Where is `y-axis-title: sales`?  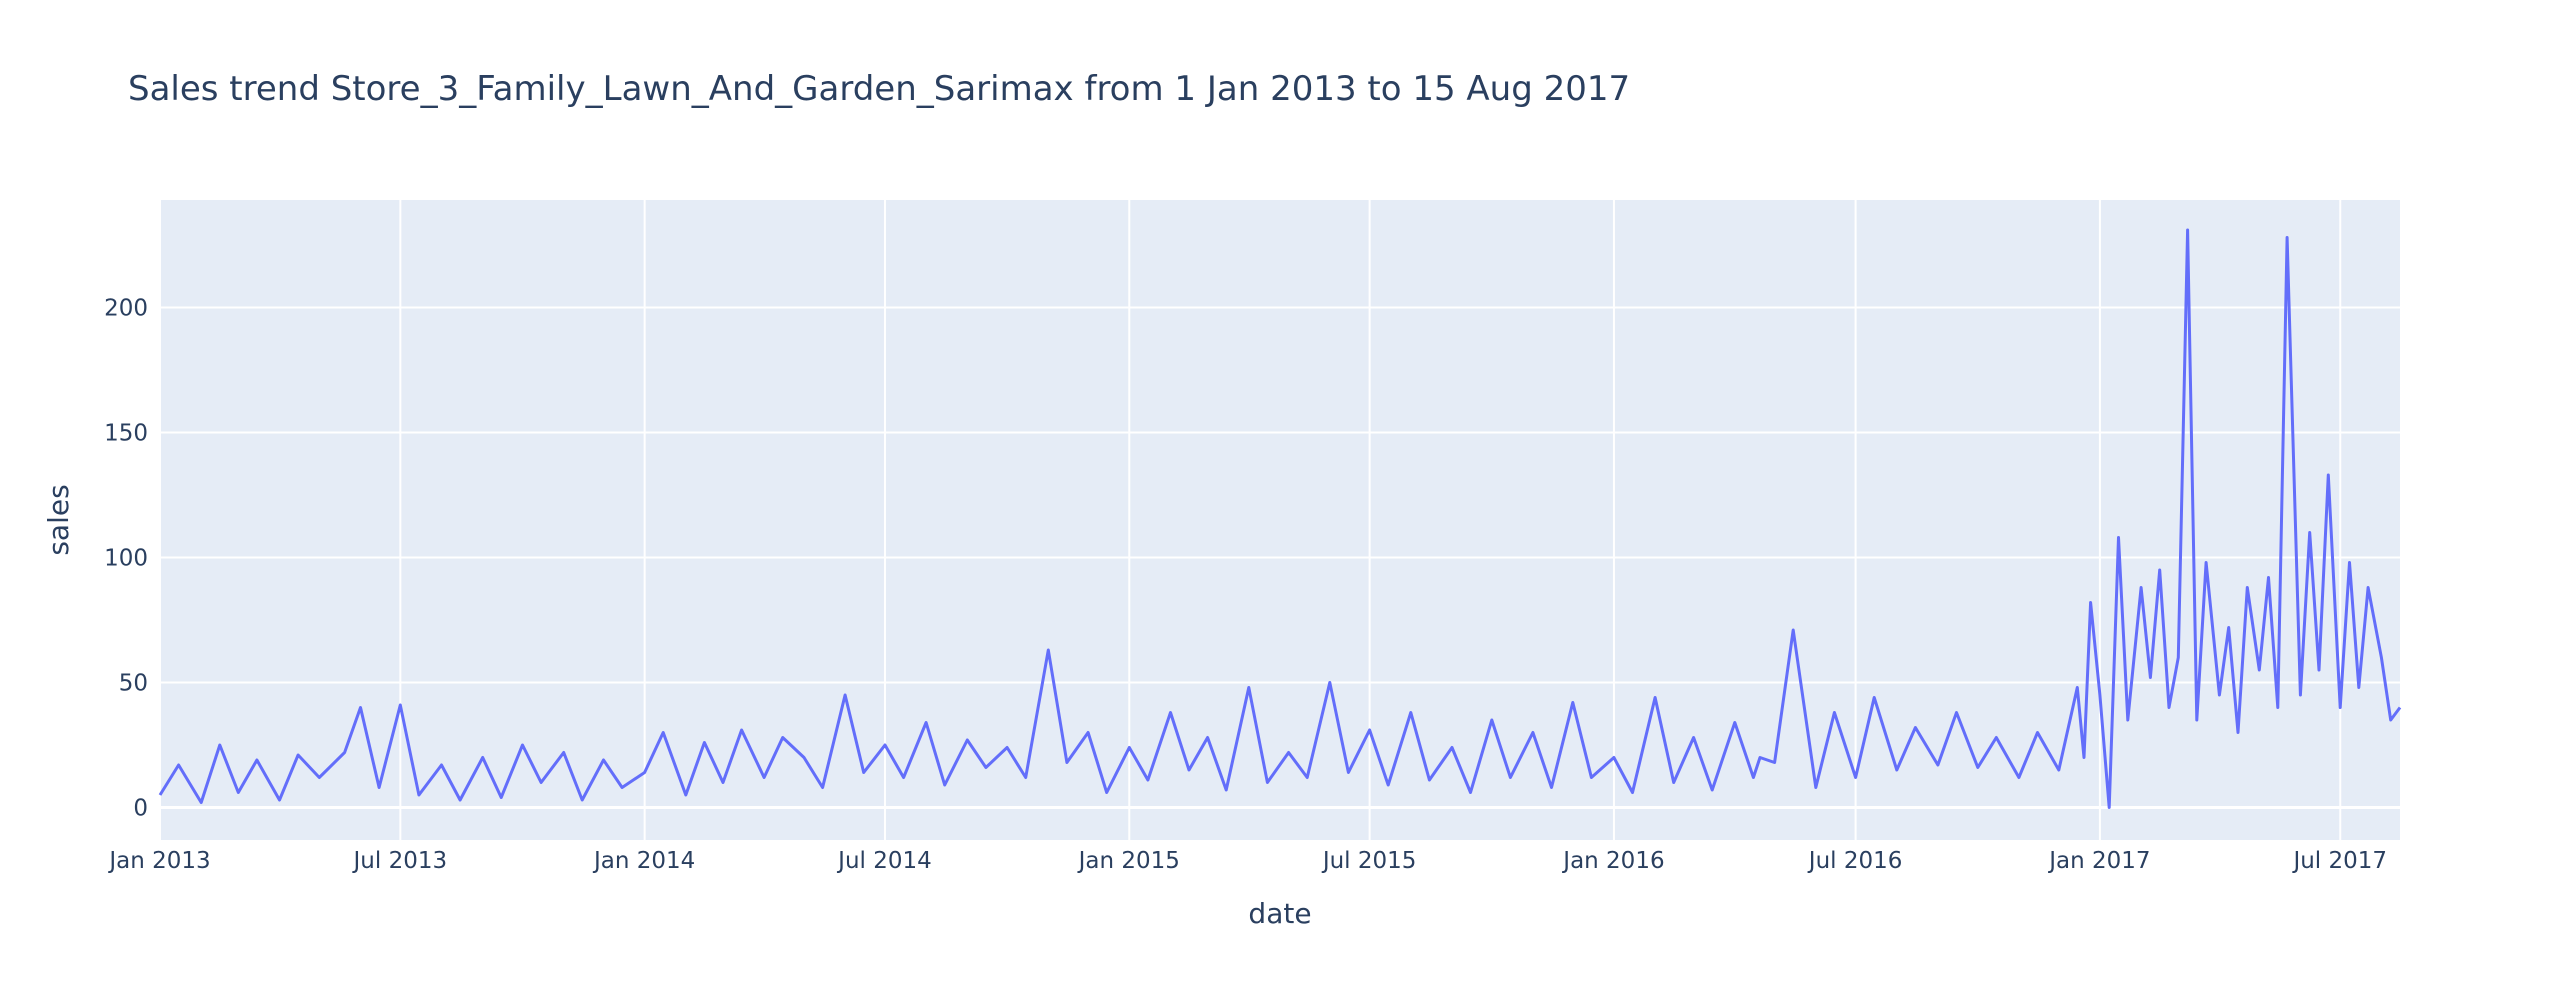 y-axis-title: sales is located at coordinates (58, 519).